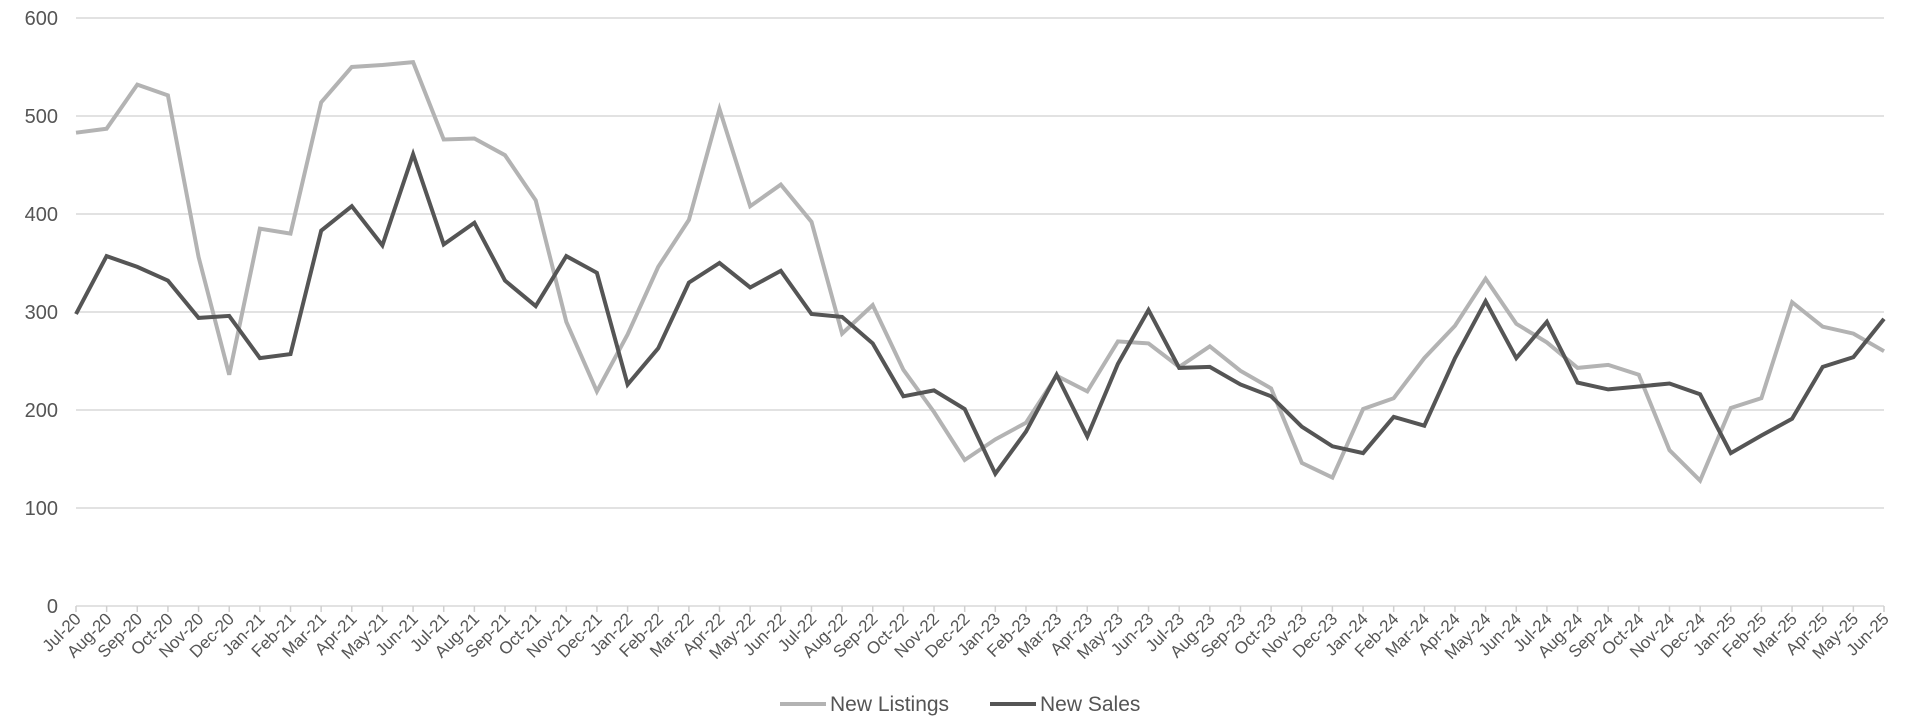 Image resolution: width=1905 pixels, height=716 pixels. What do you see at coordinates (41, 509) in the screenshot?
I see `y-tick-label-100: 100` at bounding box center [41, 509].